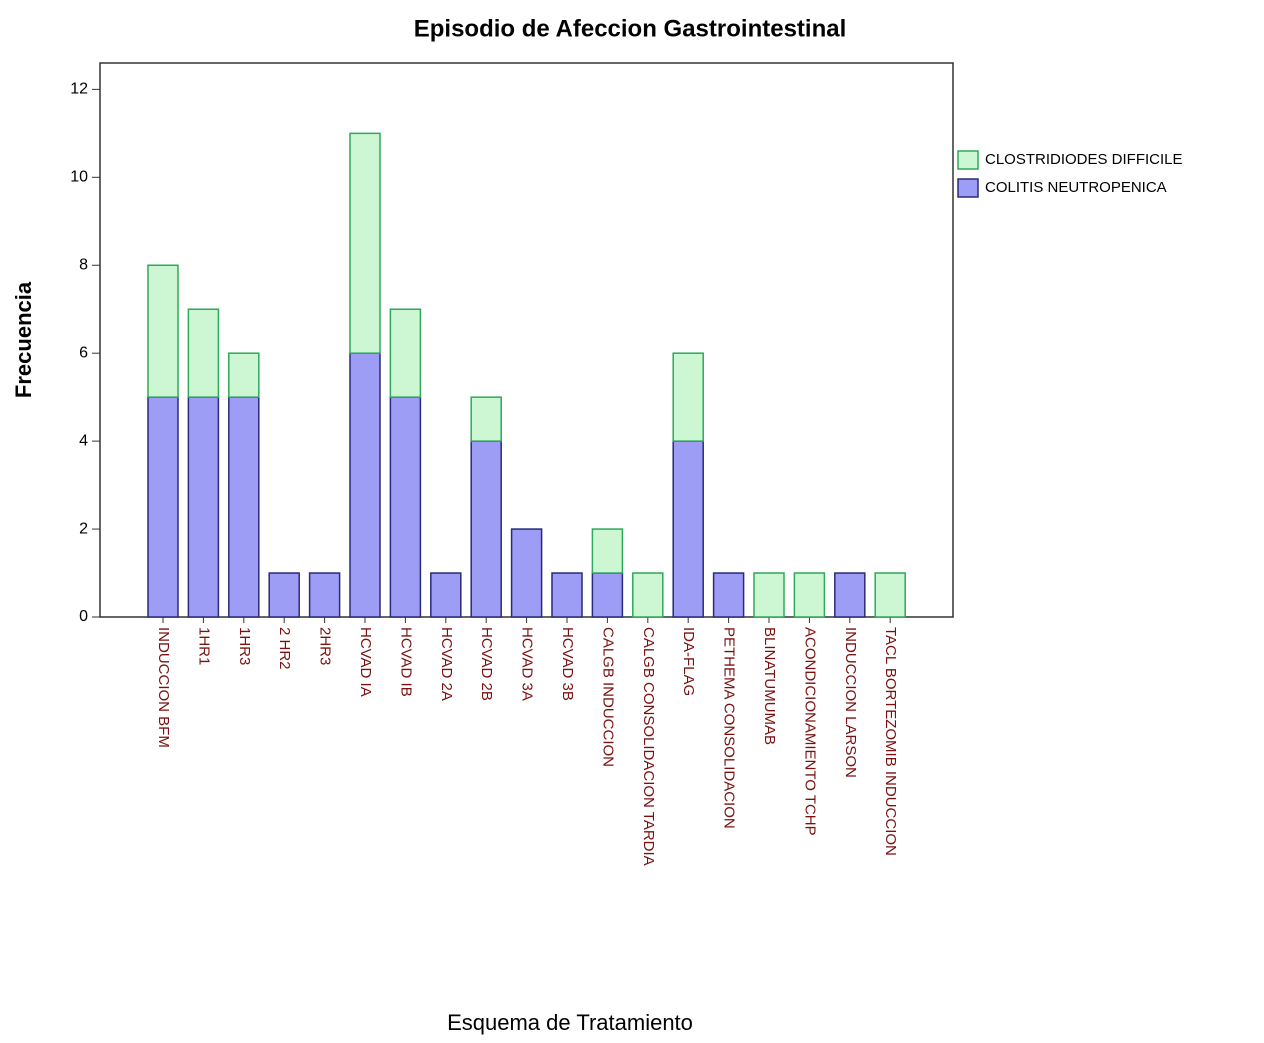  Describe the element at coordinates (23, 339) in the screenshot. I see `y-axis-title: Frecuencia` at that location.